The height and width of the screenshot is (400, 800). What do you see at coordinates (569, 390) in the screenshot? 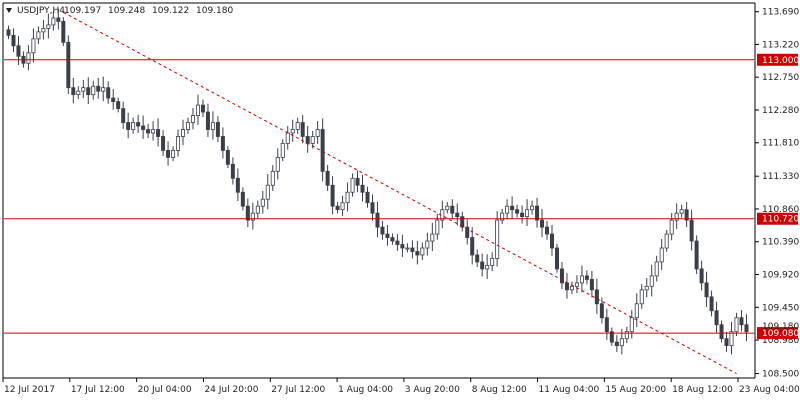
I see `x-tick-label: 11 Aug 04:00` at bounding box center [569, 390].